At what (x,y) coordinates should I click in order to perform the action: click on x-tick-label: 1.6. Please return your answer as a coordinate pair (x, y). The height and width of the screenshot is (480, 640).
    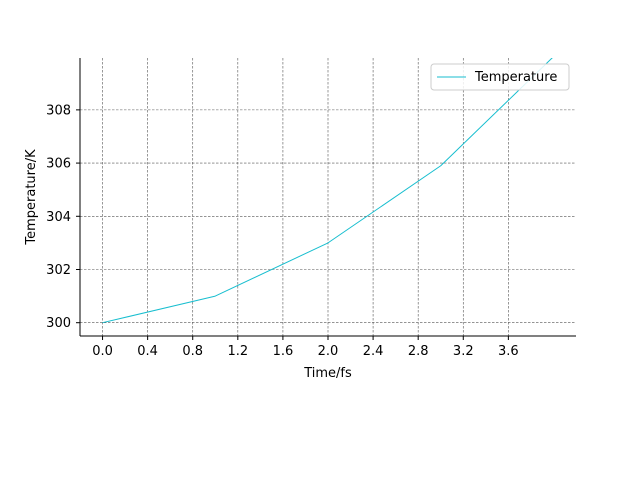
    Looking at the image, I should click on (283, 351).